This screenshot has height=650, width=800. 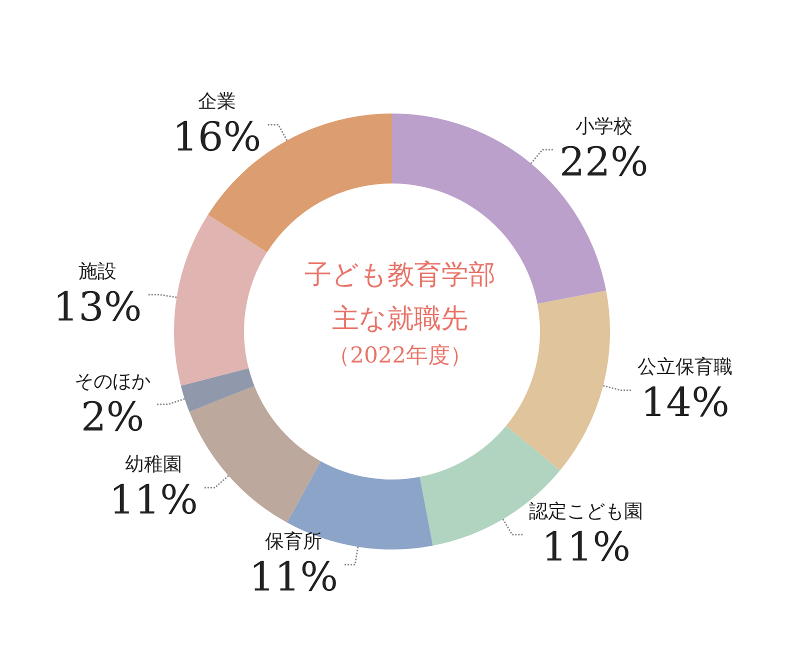 What do you see at coordinates (293, 541) in the screenshot?
I see `slice-label: 保育所` at bounding box center [293, 541].